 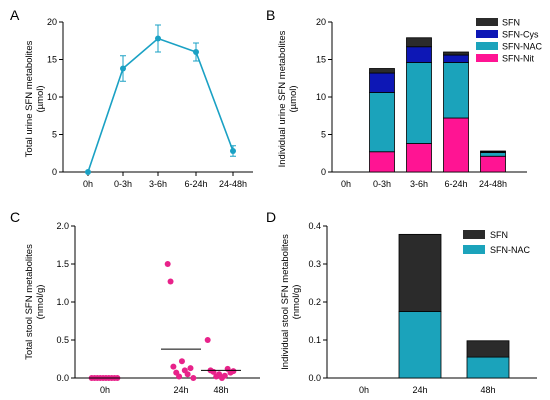 What do you see at coordinates (321, 97) in the screenshot?
I see `b-y-tick-label: 10` at bounding box center [321, 97].